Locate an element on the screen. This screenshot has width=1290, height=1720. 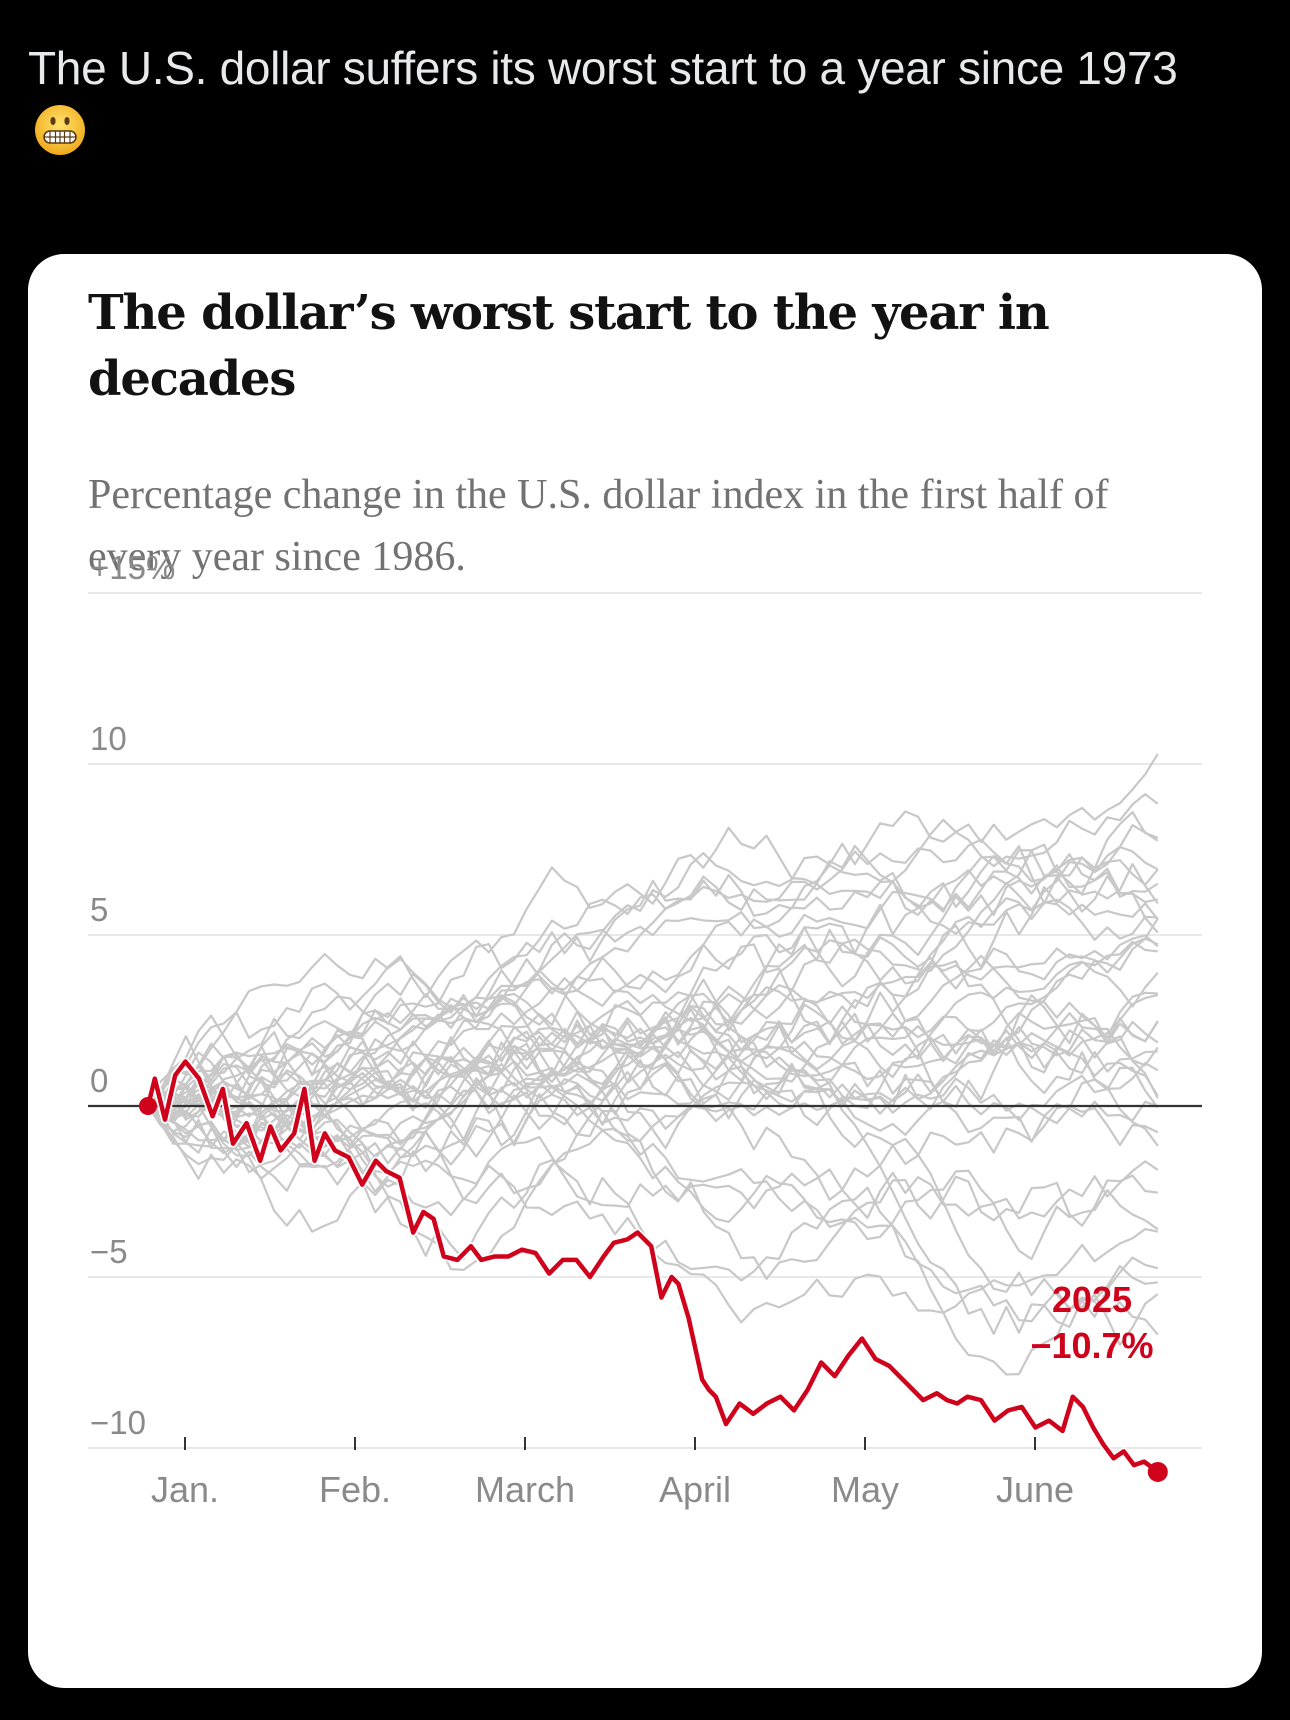
annotation-year: 2025 is located at coordinates (1092, 1299).